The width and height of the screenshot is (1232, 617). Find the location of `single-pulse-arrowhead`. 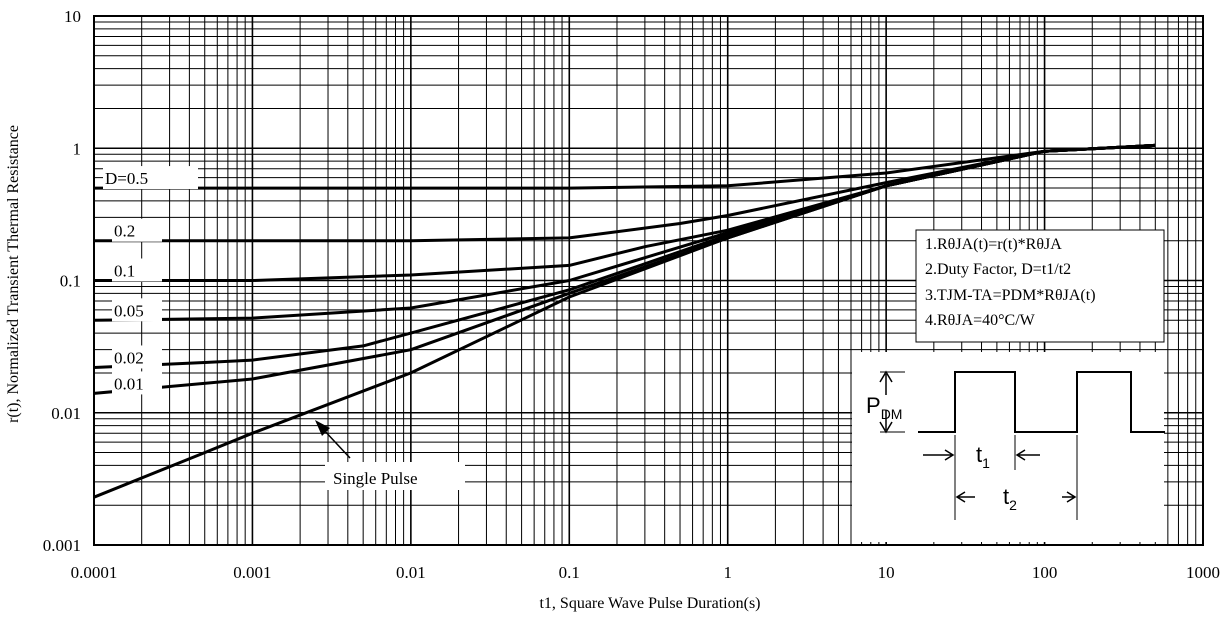

single-pulse-arrowhead is located at coordinates (322, 428).